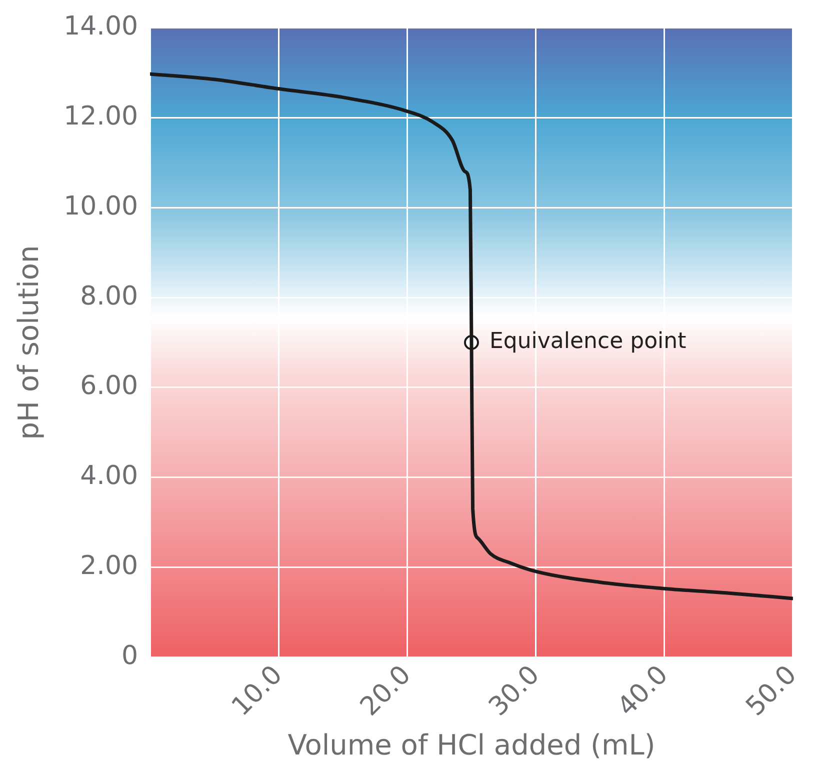 This screenshot has width=818, height=778. I want to click on y-tick-label: 12.00, so click(101, 116).